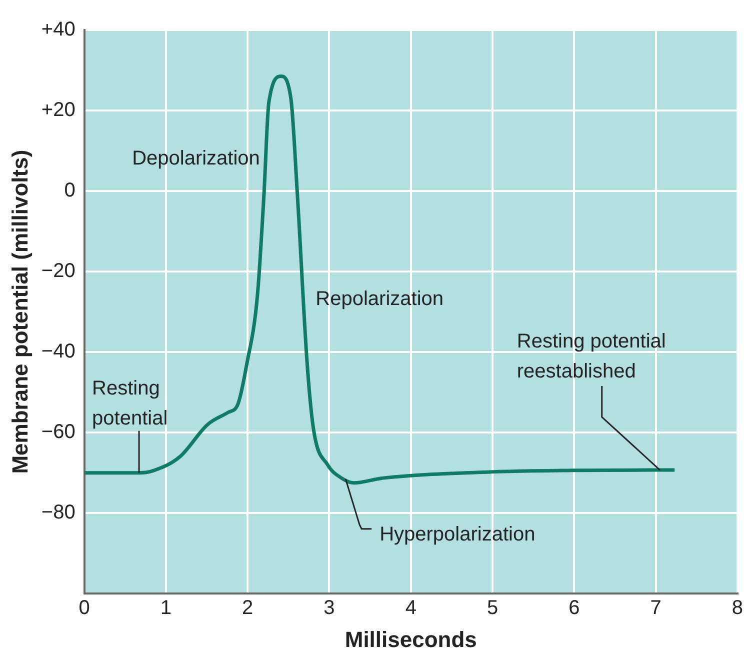 This screenshot has width=746, height=664. Describe the element at coordinates (19, 312) in the screenshot. I see `y-axis-title: Membrane potential (millivolts)` at that location.